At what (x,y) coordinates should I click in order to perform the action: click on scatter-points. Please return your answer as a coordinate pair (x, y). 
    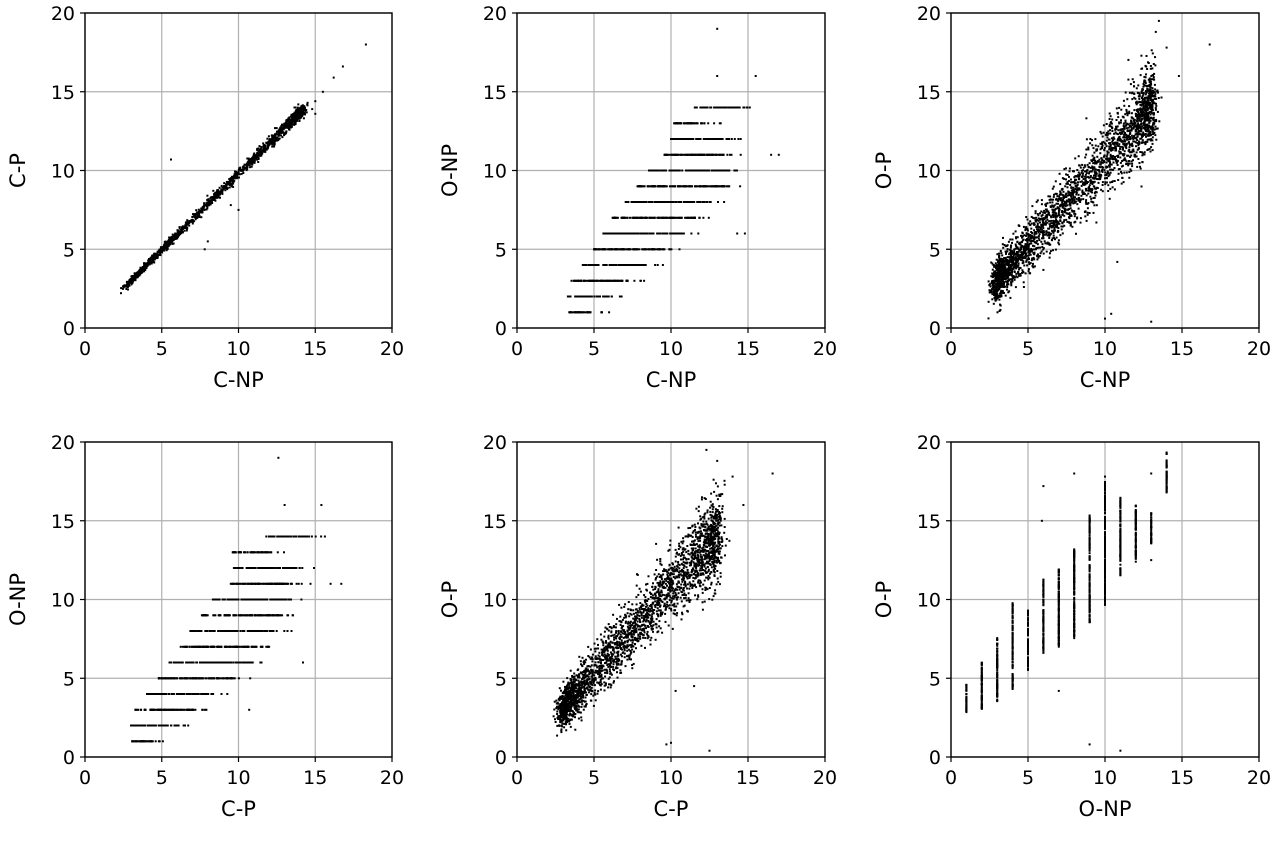
    Looking at the image, I should click on (243, 169).